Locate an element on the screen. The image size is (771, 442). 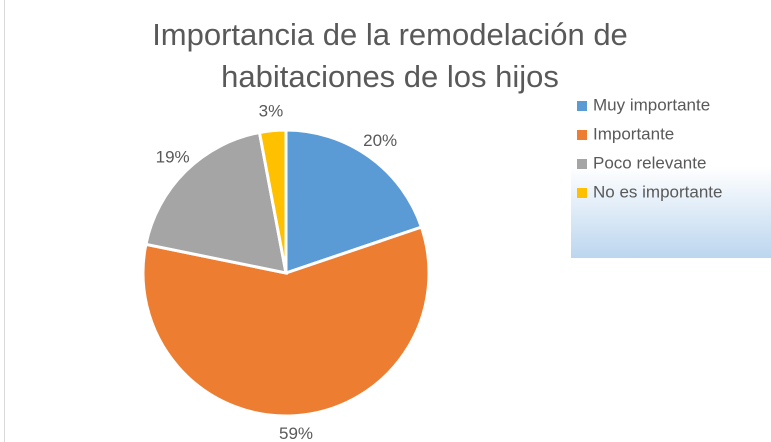
legend-label: Muy importante is located at coordinates (651, 104).